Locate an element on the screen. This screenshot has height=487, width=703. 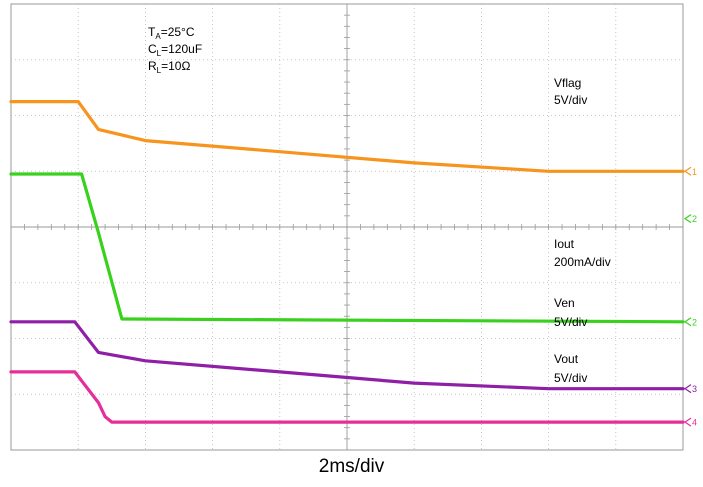
condition-temperature: TA=25°C is located at coordinates (171, 33).